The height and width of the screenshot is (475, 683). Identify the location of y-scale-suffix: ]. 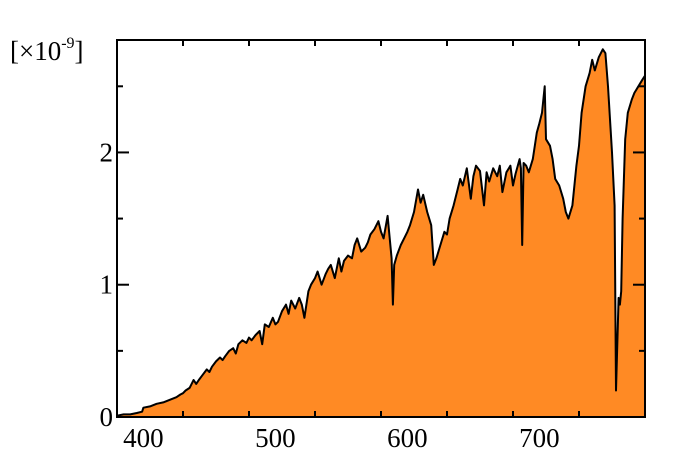
(79, 51).